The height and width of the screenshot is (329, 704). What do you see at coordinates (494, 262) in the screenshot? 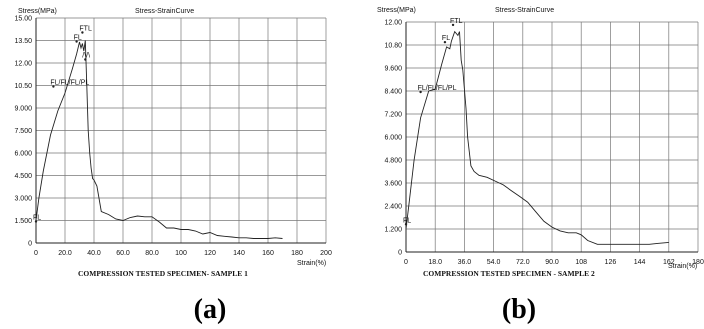
I see `x-tick-label: 54.0` at bounding box center [494, 262].